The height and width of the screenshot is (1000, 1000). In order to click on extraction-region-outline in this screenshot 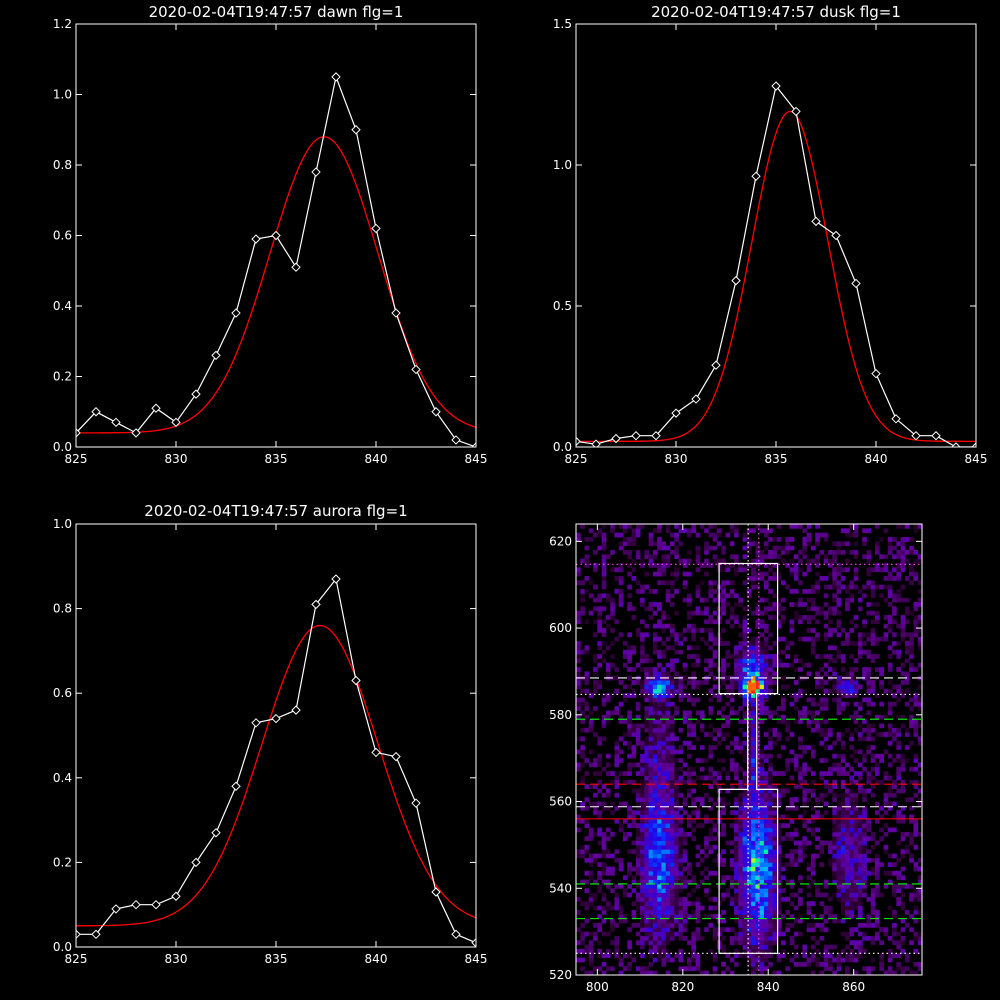, I will do `click(748, 758)`.